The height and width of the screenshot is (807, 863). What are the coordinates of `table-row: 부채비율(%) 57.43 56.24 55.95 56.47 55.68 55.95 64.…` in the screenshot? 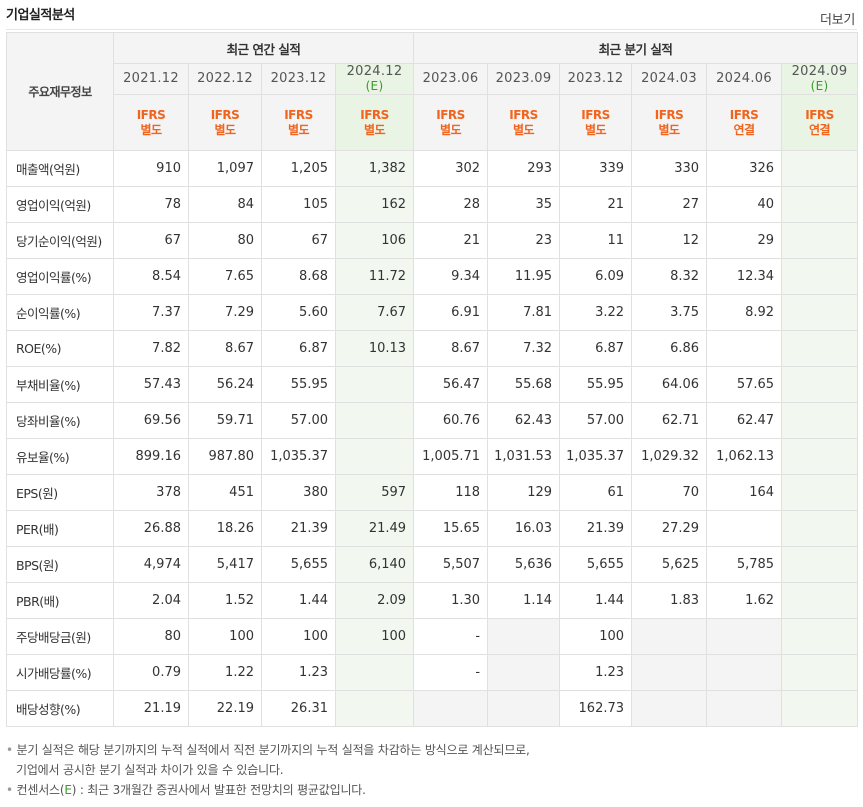 It's located at (432, 384).